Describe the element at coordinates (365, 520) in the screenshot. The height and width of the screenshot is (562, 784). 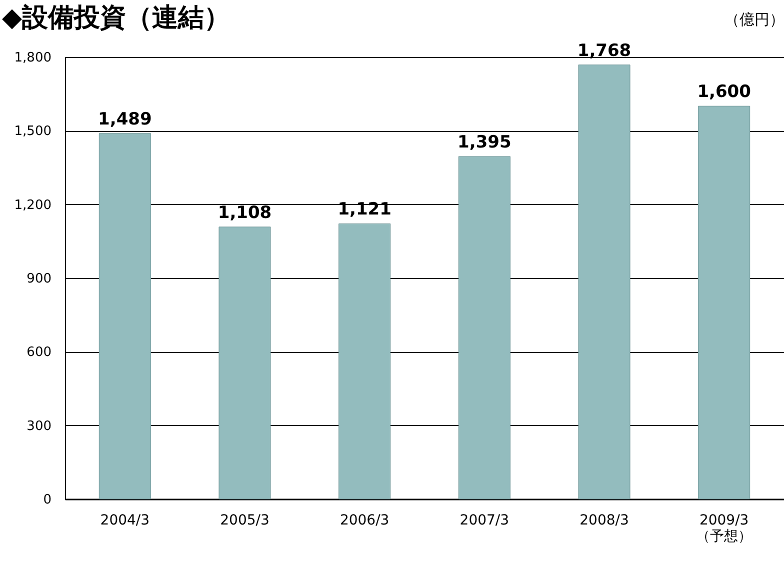
I see `x-tick-label: 2006/3` at that location.